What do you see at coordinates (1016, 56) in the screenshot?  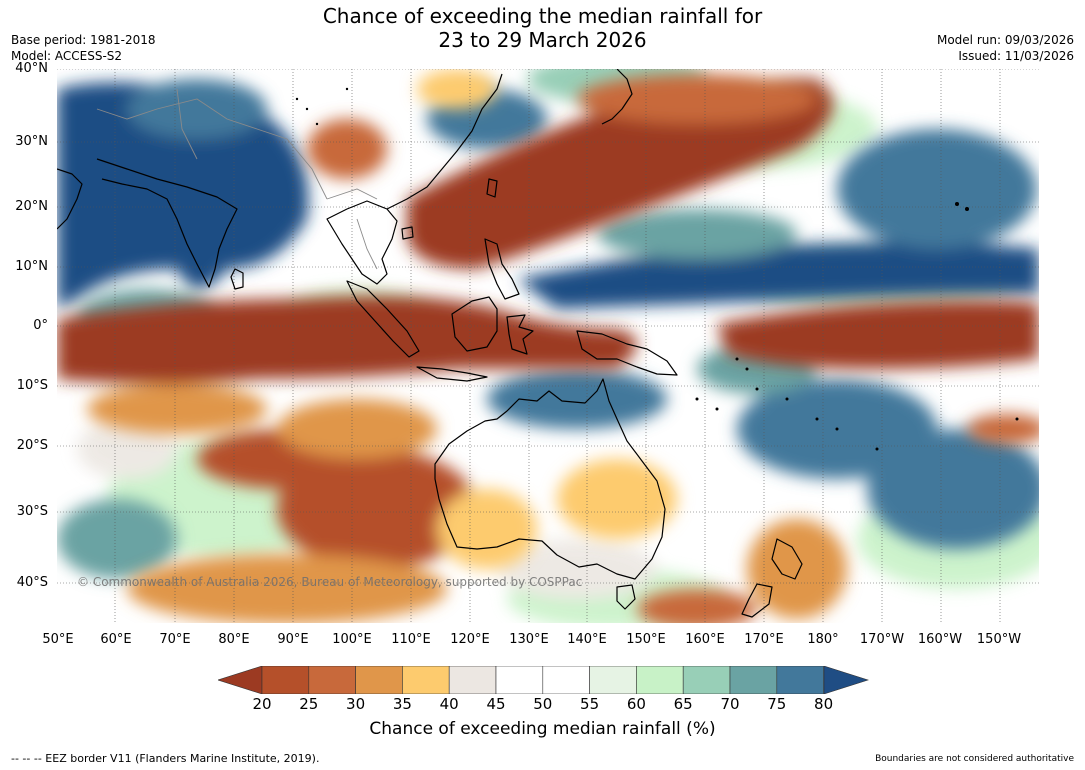 I see `issued-date: Issued: 11/03/2026` at bounding box center [1016, 56].